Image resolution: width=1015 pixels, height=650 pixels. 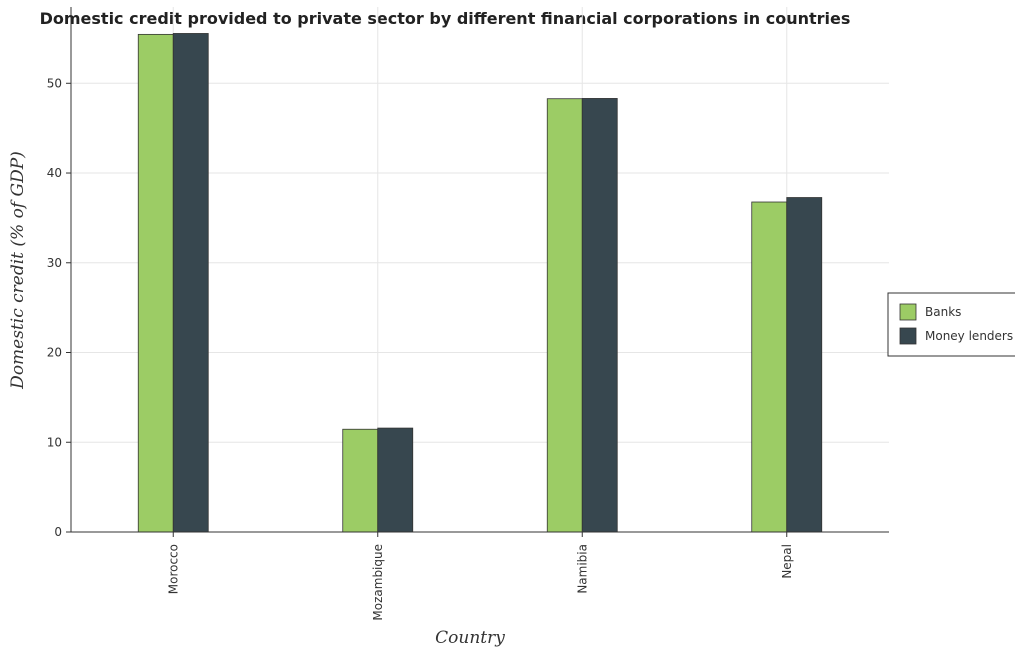 What do you see at coordinates (395, 480) in the screenshot?
I see `bar-money-lenders-mozambique` at bounding box center [395, 480].